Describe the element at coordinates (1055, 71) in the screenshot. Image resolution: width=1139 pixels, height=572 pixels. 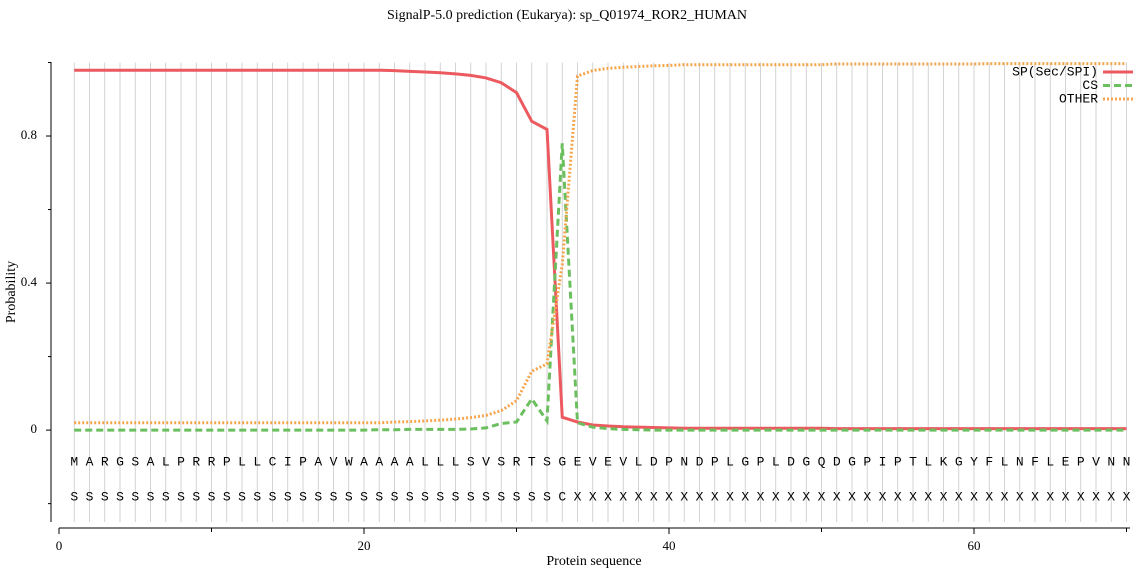
I see `legend-label: SP(Sec/SPI)` at that location.